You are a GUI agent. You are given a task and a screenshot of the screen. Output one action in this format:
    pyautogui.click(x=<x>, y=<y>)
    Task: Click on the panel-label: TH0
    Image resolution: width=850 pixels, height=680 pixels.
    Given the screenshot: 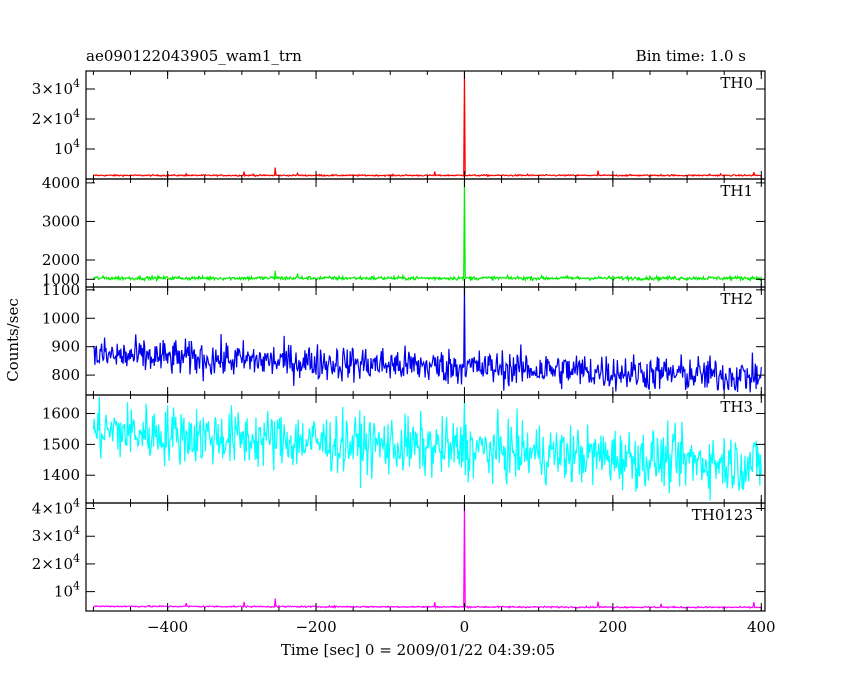 What is the action you would take?
    pyautogui.click(x=736, y=83)
    